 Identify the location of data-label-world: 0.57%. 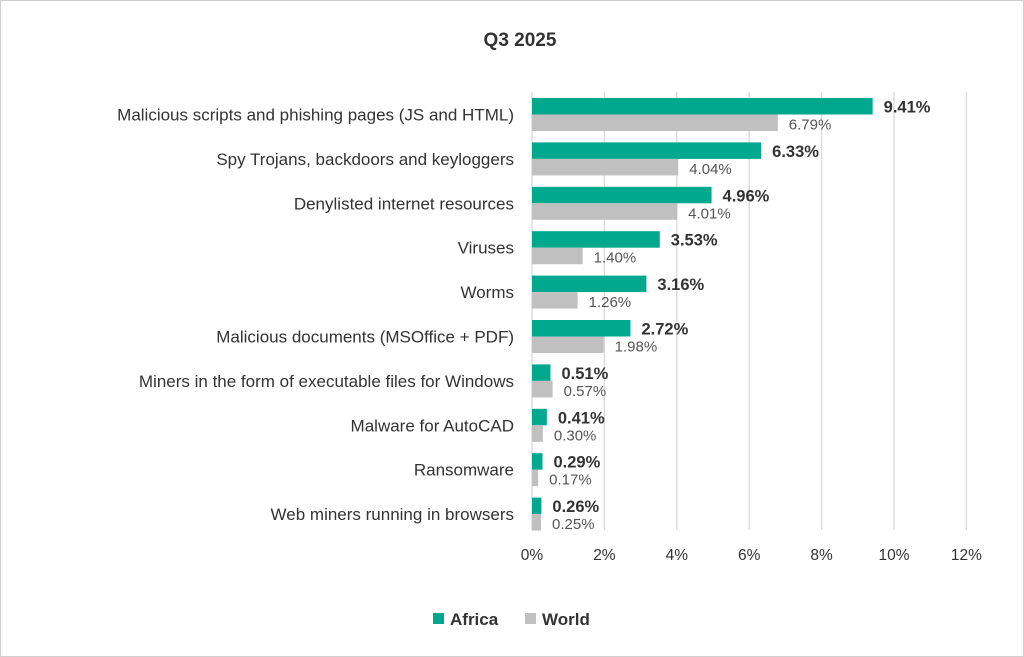
(585, 391).